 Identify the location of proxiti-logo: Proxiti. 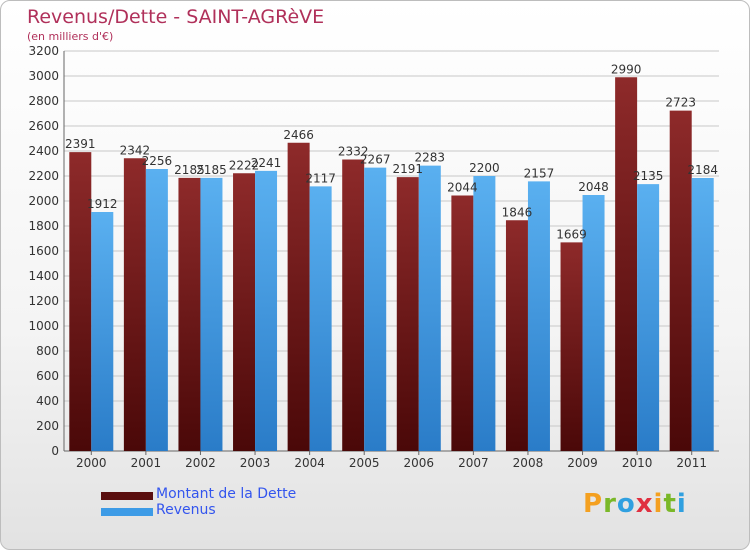
(635, 504).